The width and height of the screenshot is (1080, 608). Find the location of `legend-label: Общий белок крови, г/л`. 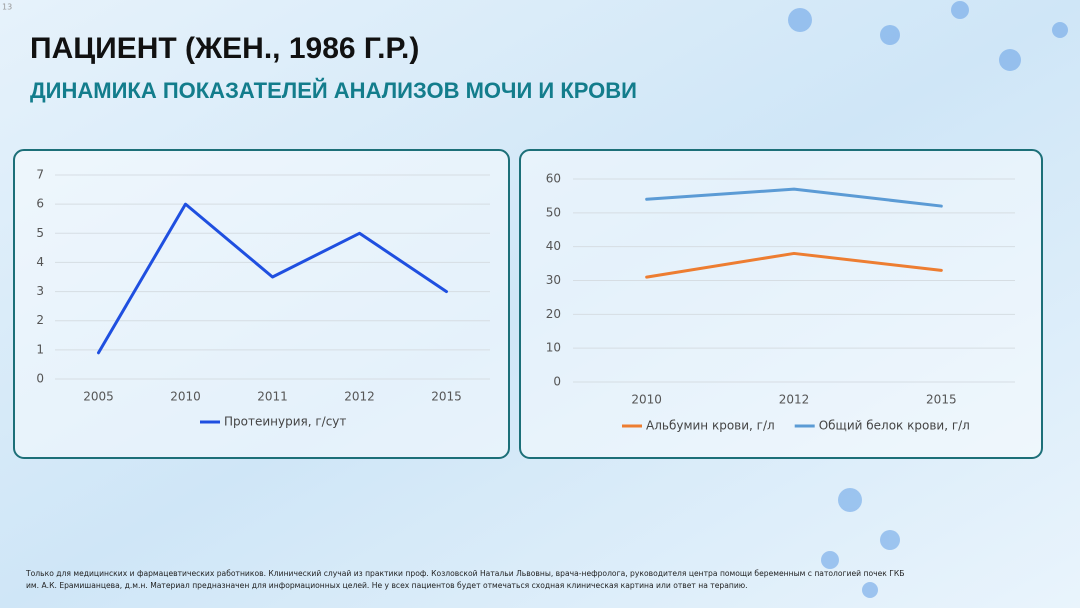

legend-label: Общий белок крови, г/л is located at coordinates (894, 426).